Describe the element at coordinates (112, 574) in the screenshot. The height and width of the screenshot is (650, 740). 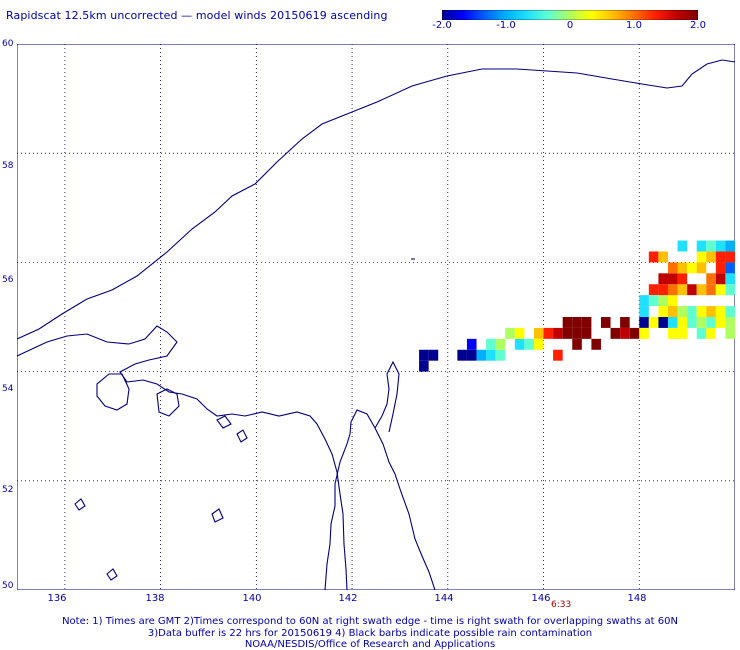
I see `island-small-d` at that location.